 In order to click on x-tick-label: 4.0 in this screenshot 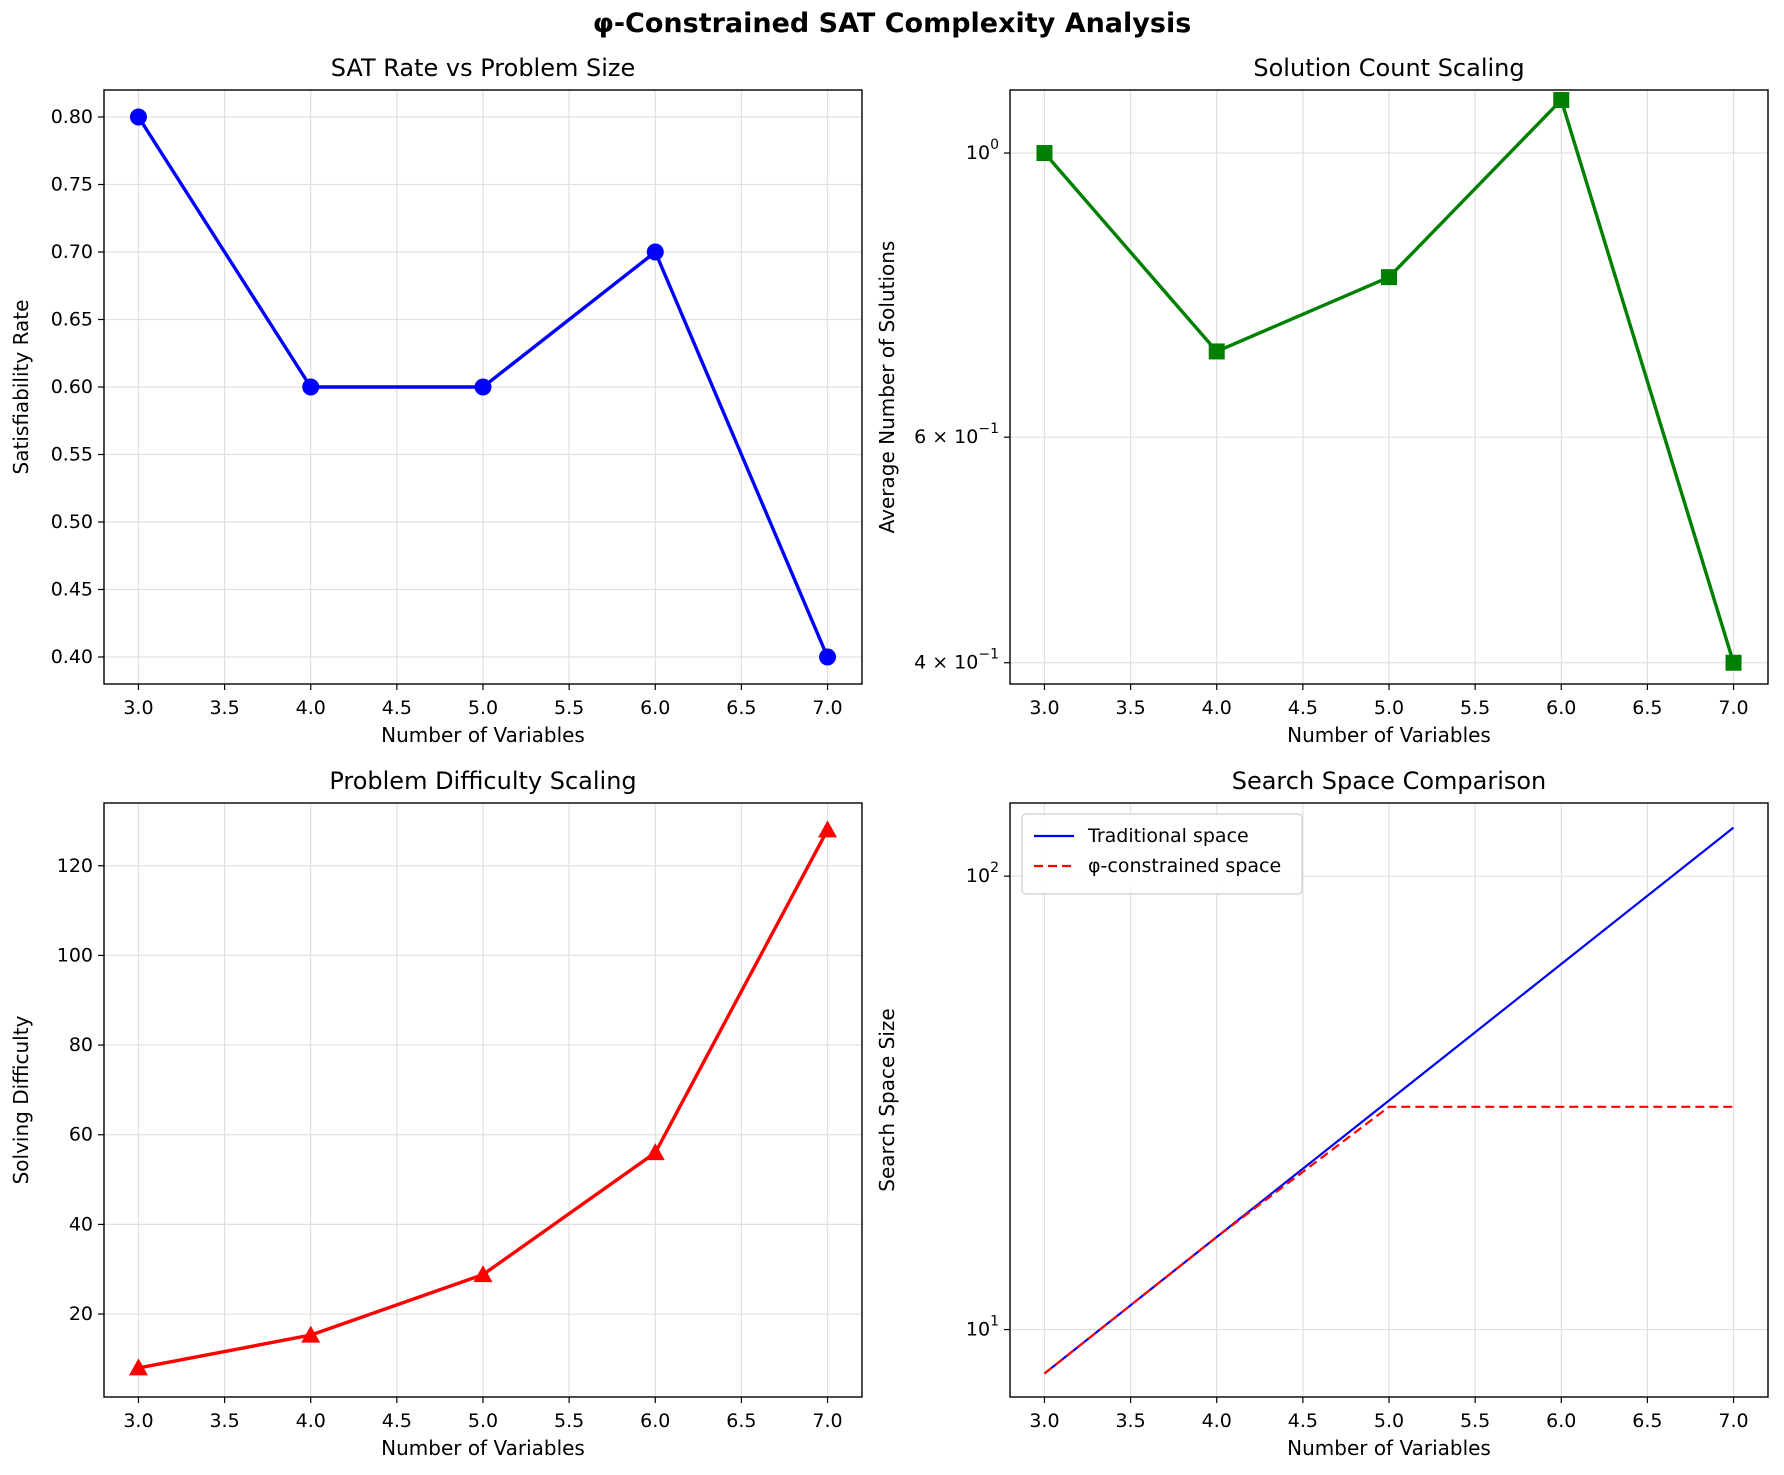, I will do `click(311, 708)`.